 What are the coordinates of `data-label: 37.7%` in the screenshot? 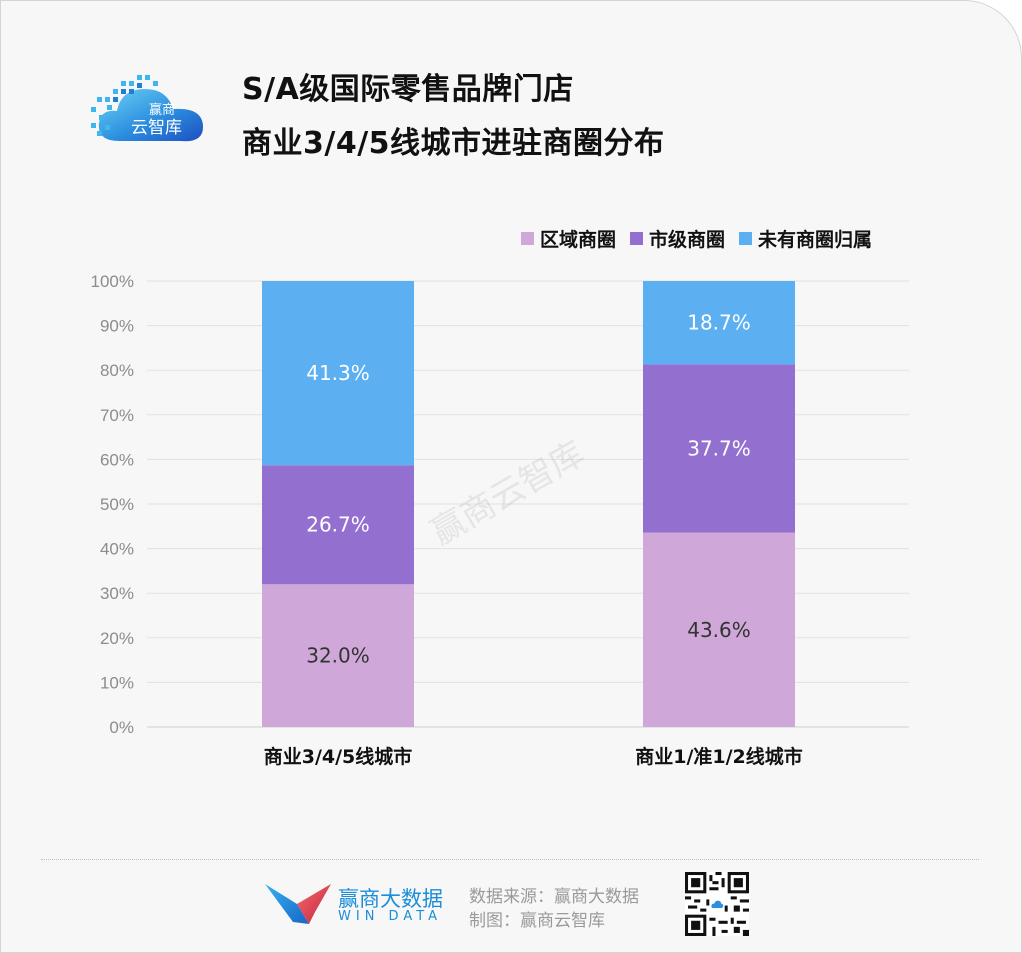 It's located at (719, 448).